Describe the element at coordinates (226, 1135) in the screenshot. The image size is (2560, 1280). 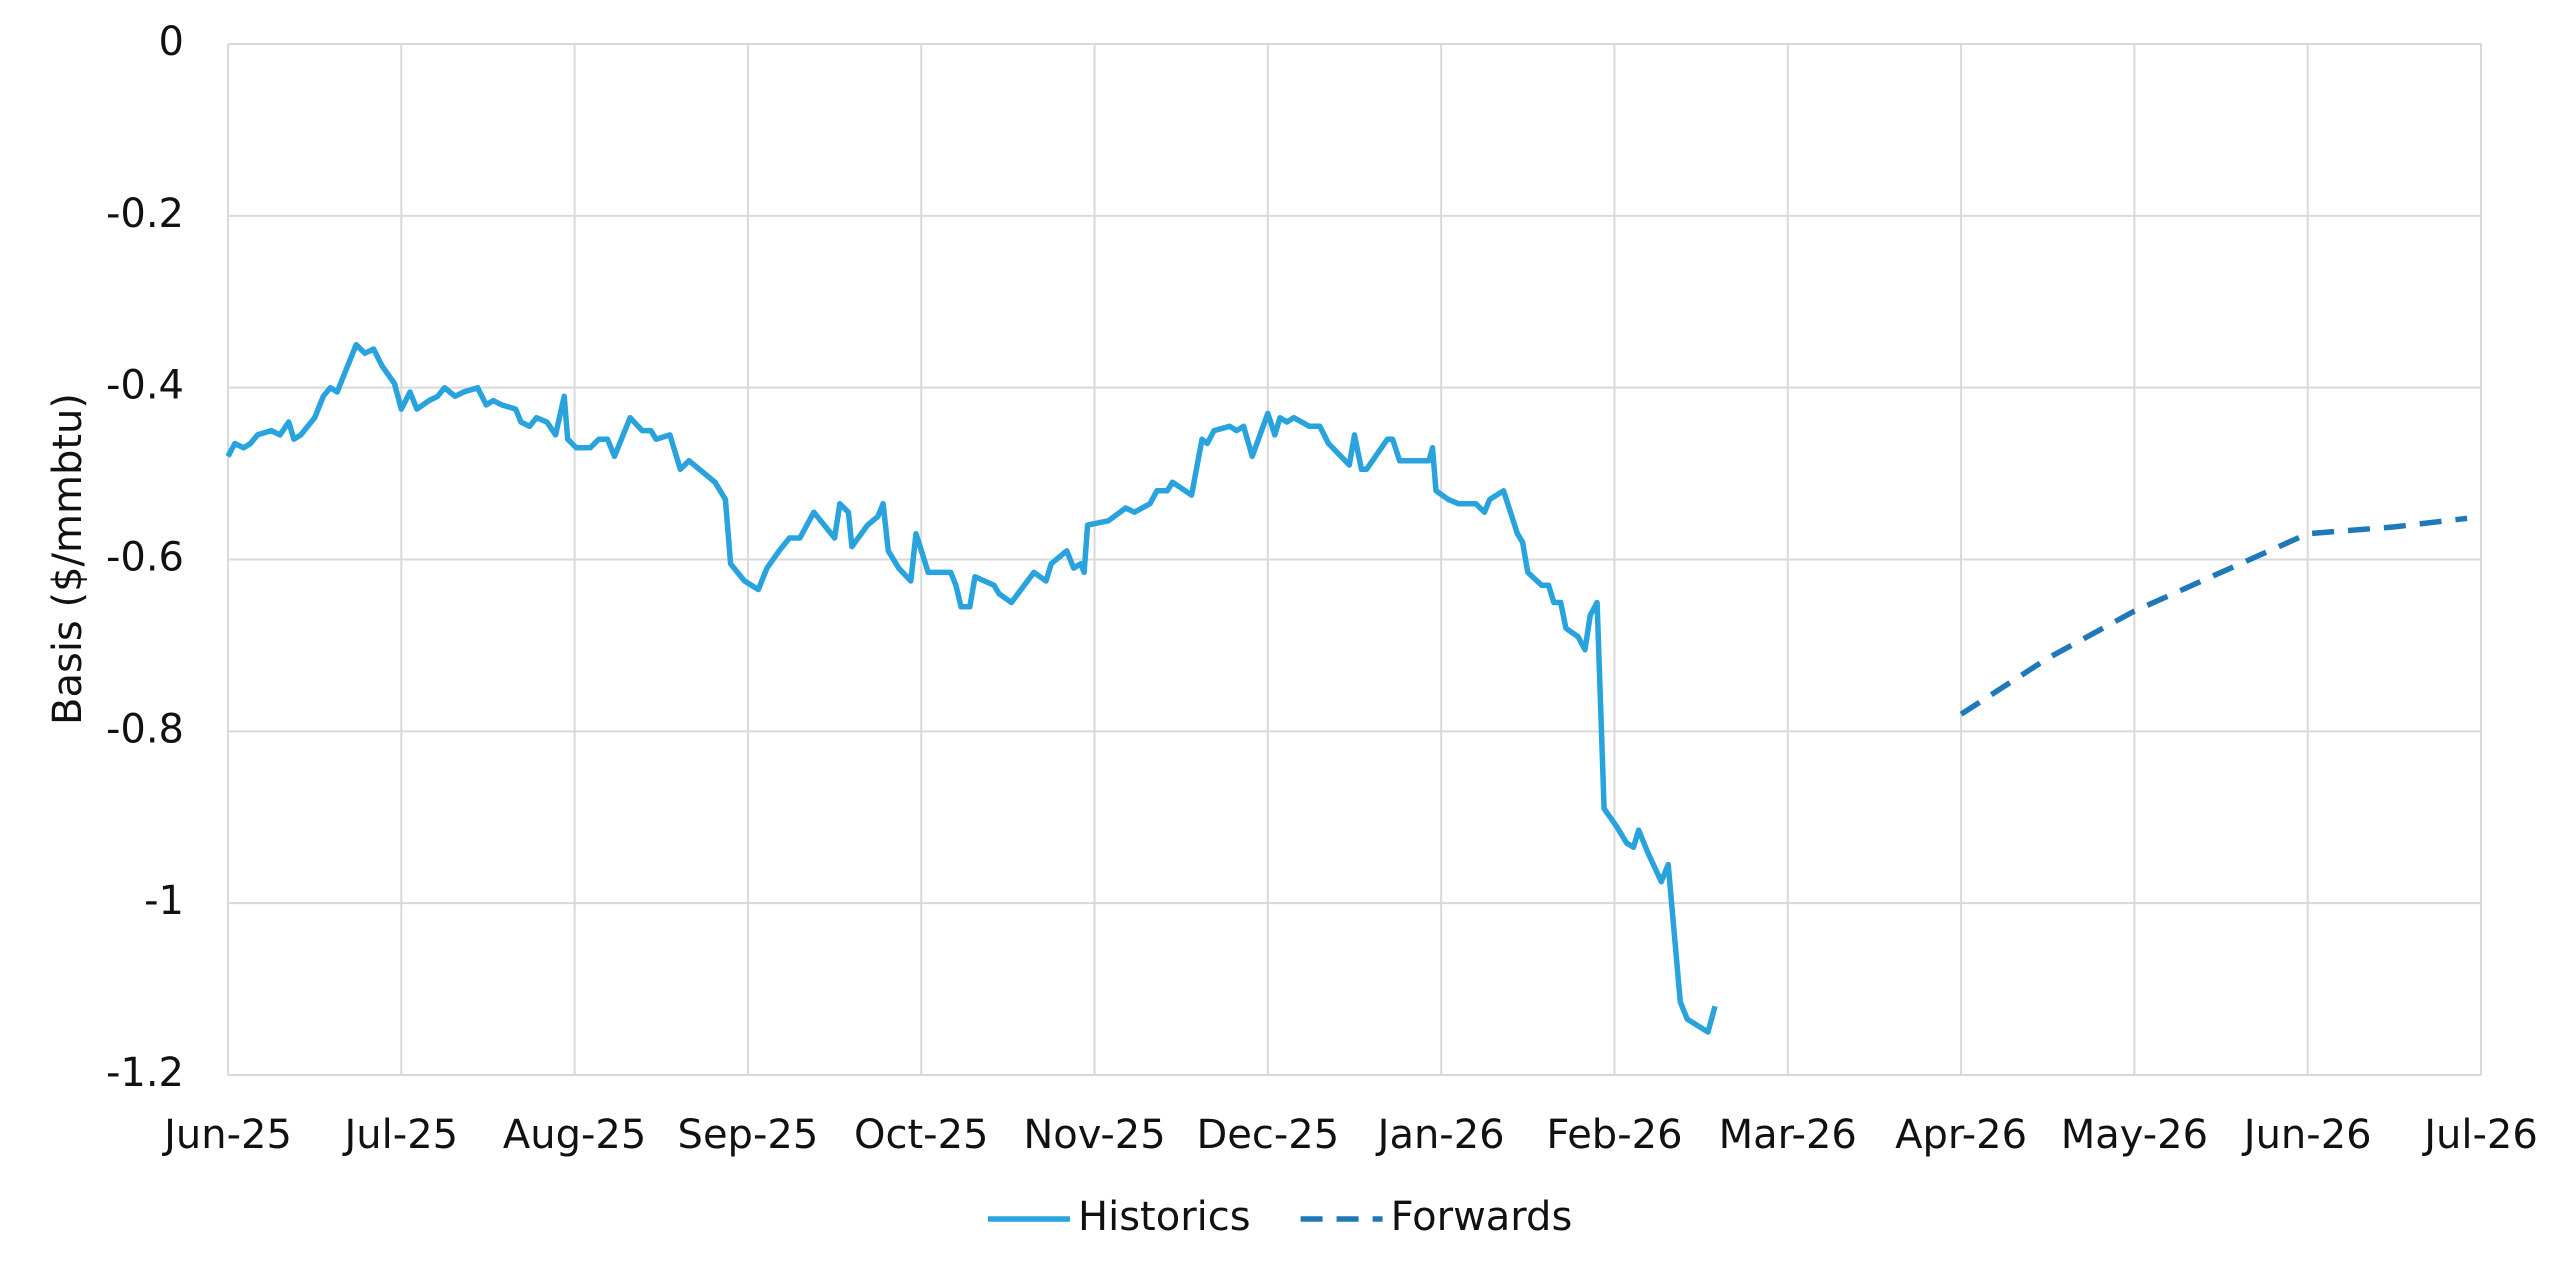
I see `x-tick-label: Jun-25` at that location.